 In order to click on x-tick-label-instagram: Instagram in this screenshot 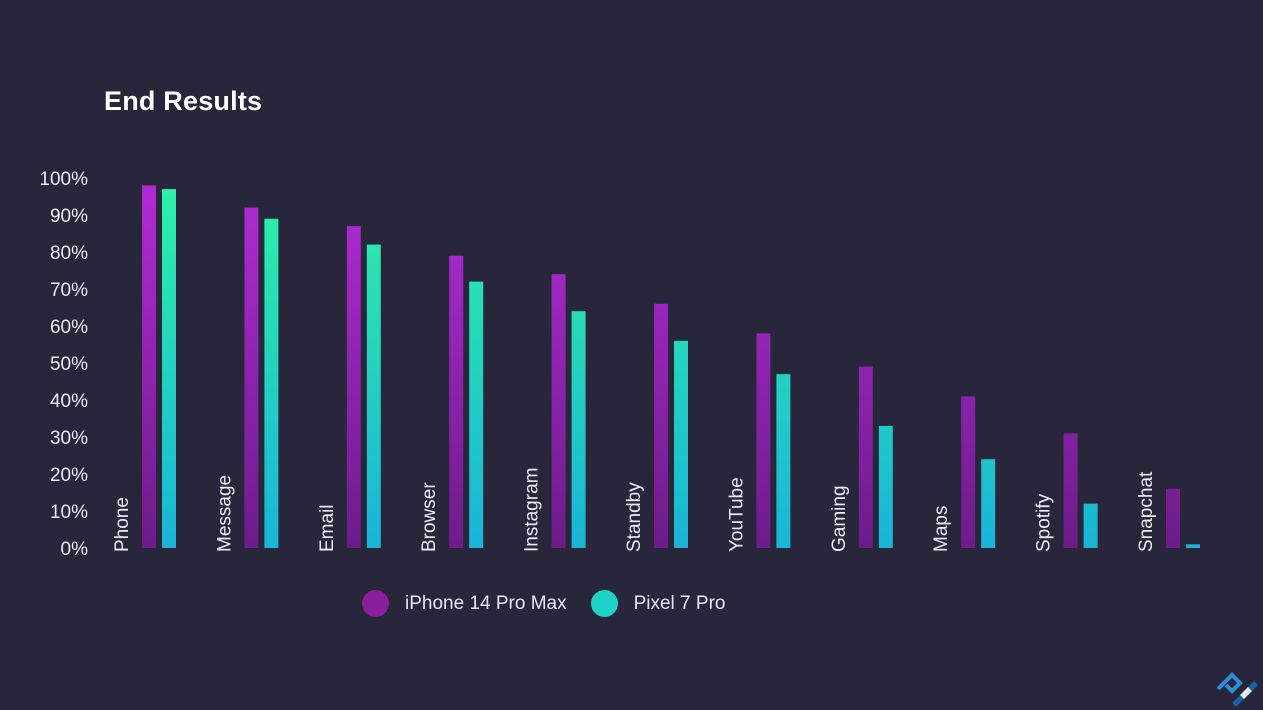, I will do `click(532, 510)`.